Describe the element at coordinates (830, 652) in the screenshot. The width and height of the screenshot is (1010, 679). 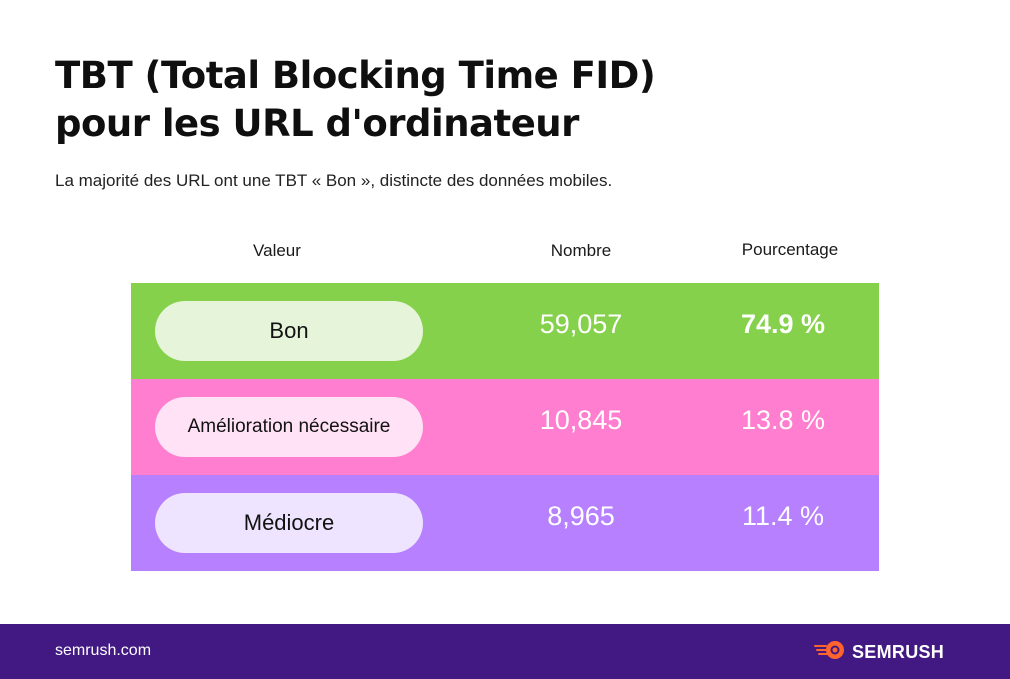
I see `semrush-fireball-icon` at that location.